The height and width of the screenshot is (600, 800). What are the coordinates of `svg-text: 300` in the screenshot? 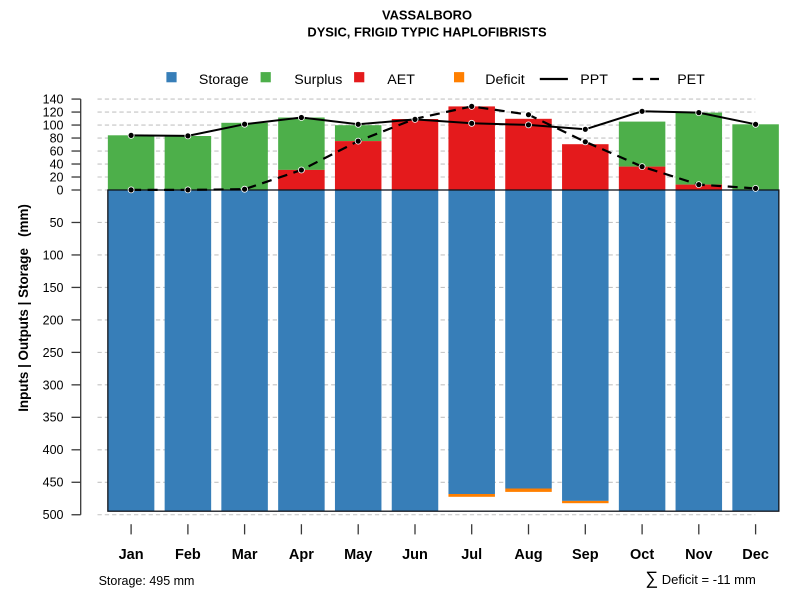 It's located at (53, 385).